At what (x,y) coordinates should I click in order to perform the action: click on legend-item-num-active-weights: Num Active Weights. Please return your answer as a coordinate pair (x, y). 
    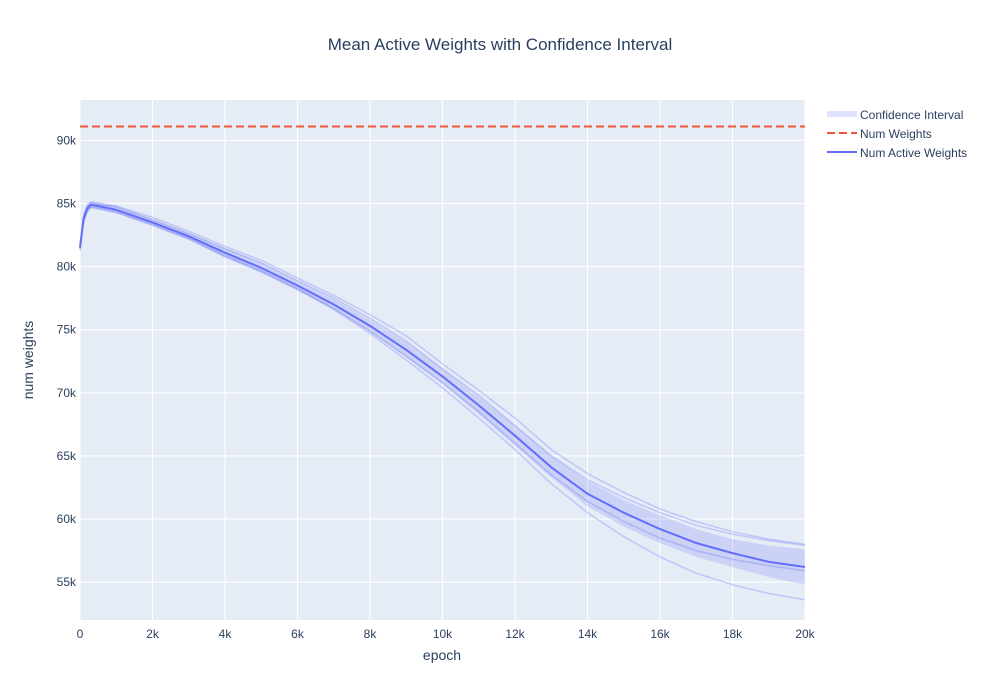
    Looking at the image, I should click on (897, 153).